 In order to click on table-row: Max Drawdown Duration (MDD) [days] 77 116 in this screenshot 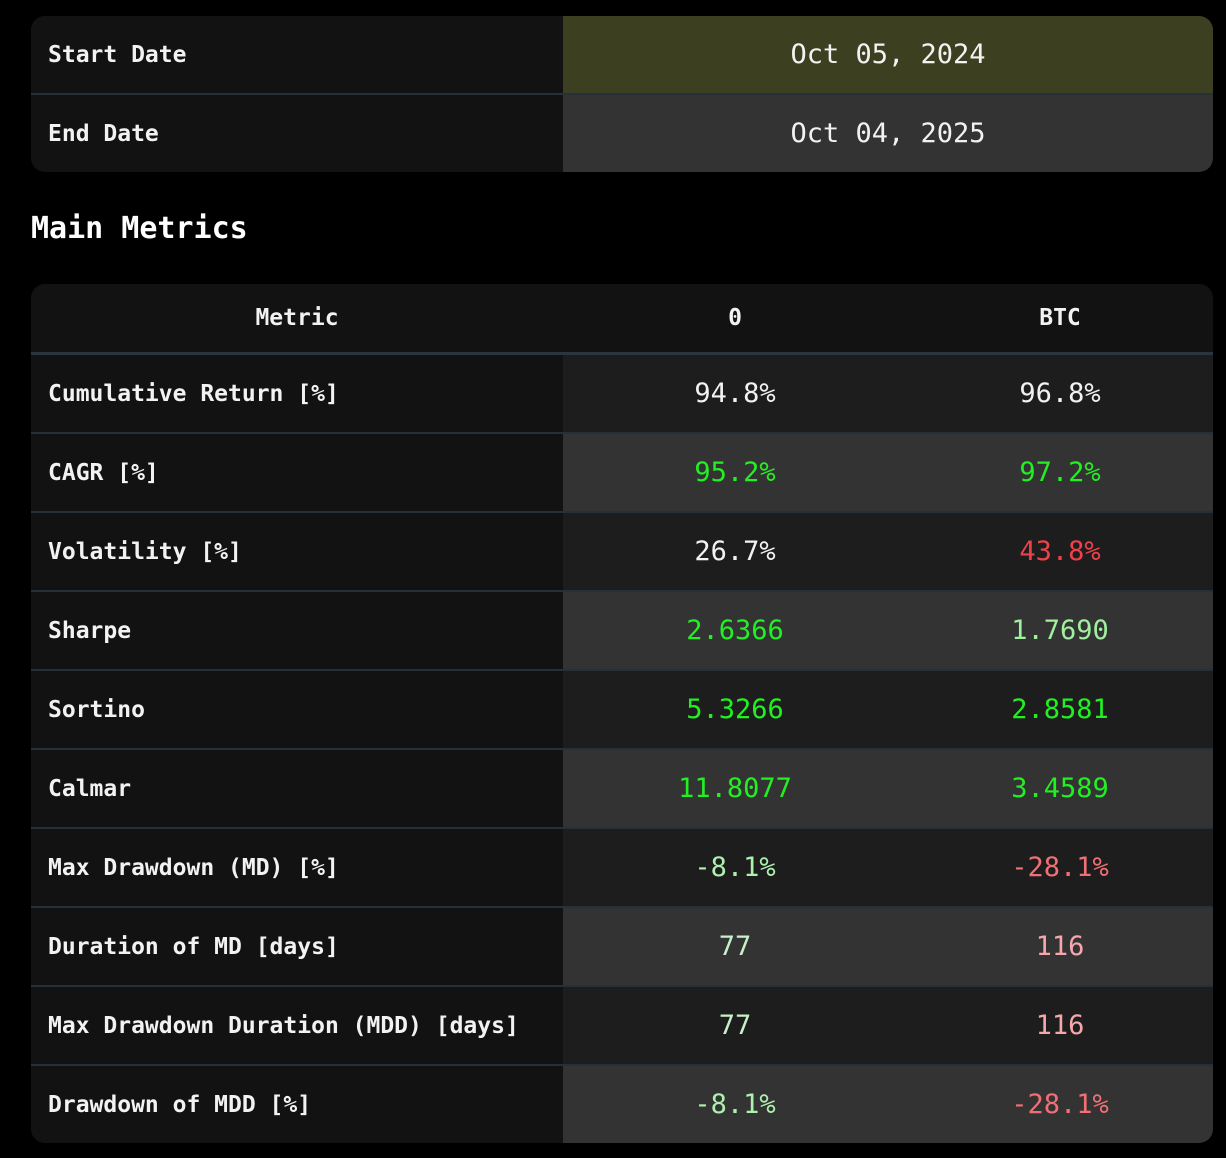, I will do `click(622, 1026)`.